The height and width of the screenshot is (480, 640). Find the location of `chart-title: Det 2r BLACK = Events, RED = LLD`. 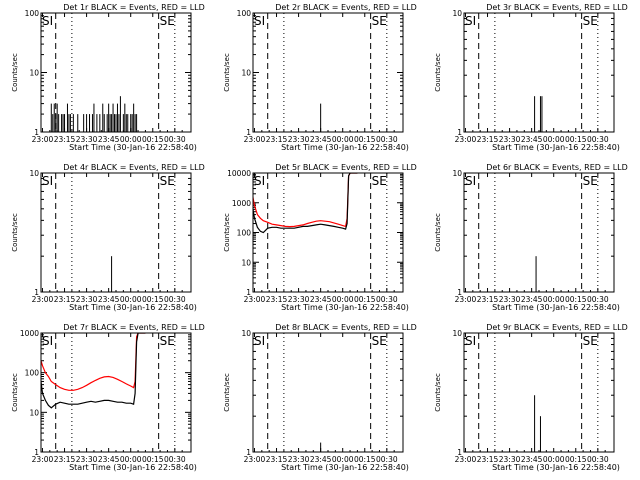

chart-title: Det 2r BLACK = Events, RED = LLD is located at coordinates (346, 7).